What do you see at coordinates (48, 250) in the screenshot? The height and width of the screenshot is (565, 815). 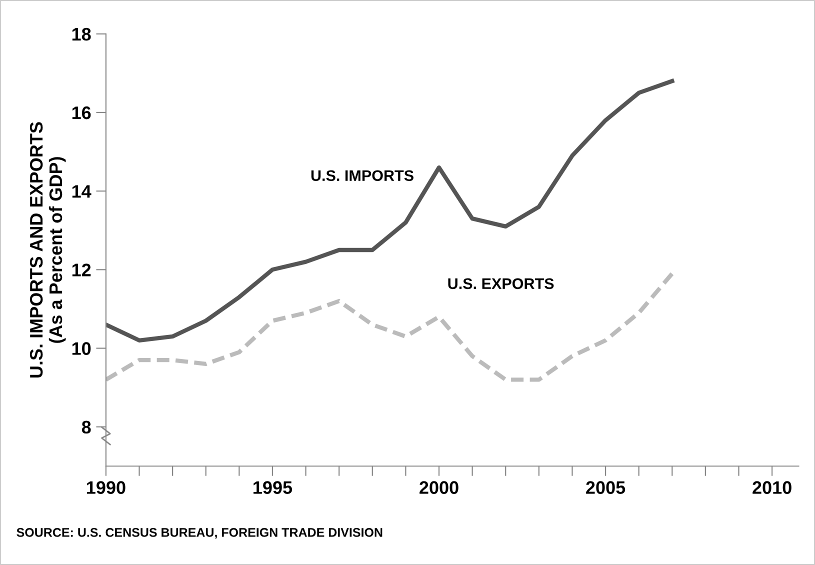 I see `y-axis-title: U.S. IMPORTS AND EXPORTS (As a Percent of GDP)` at bounding box center [48, 250].